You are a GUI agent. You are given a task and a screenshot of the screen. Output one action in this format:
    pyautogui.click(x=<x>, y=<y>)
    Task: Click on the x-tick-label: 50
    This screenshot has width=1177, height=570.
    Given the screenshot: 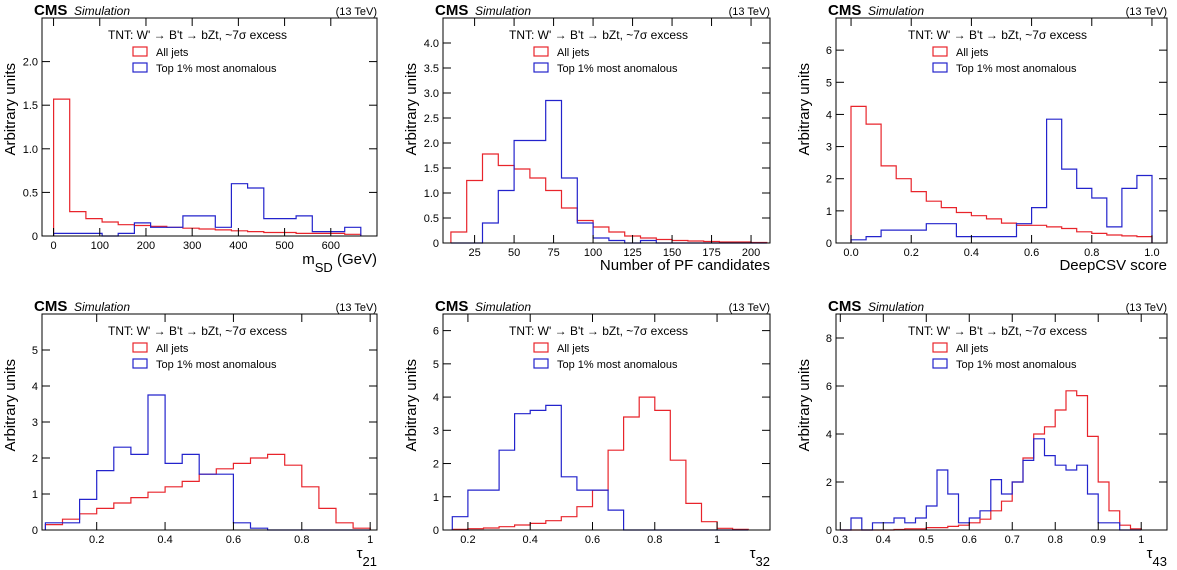 What is the action you would take?
    pyautogui.click(x=514, y=253)
    